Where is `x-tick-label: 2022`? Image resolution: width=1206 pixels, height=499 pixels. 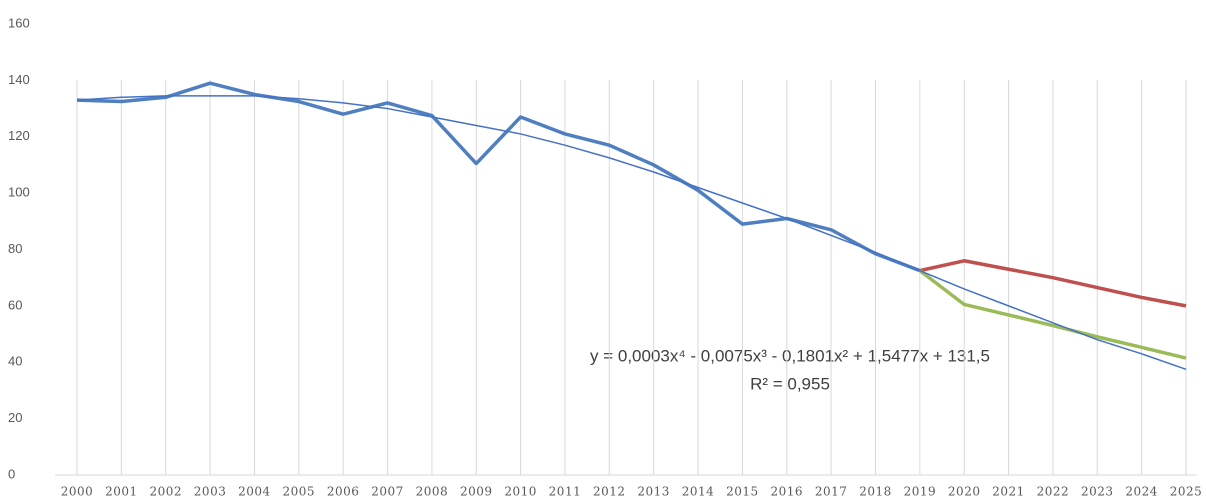
x-tick-label: 2022 is located at coordinates (1053, 492).